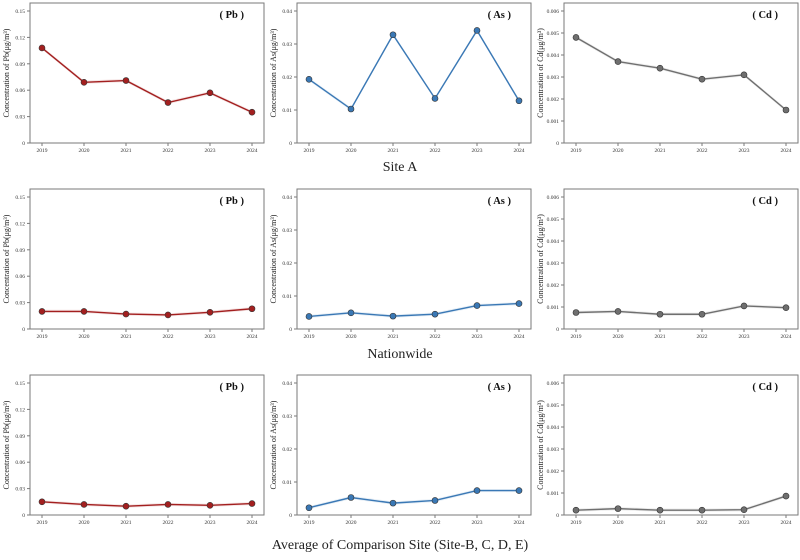  Describe the element at coordinates (287, 198) in the screenshot. I see `y-tick-label: 0.04` at that location.